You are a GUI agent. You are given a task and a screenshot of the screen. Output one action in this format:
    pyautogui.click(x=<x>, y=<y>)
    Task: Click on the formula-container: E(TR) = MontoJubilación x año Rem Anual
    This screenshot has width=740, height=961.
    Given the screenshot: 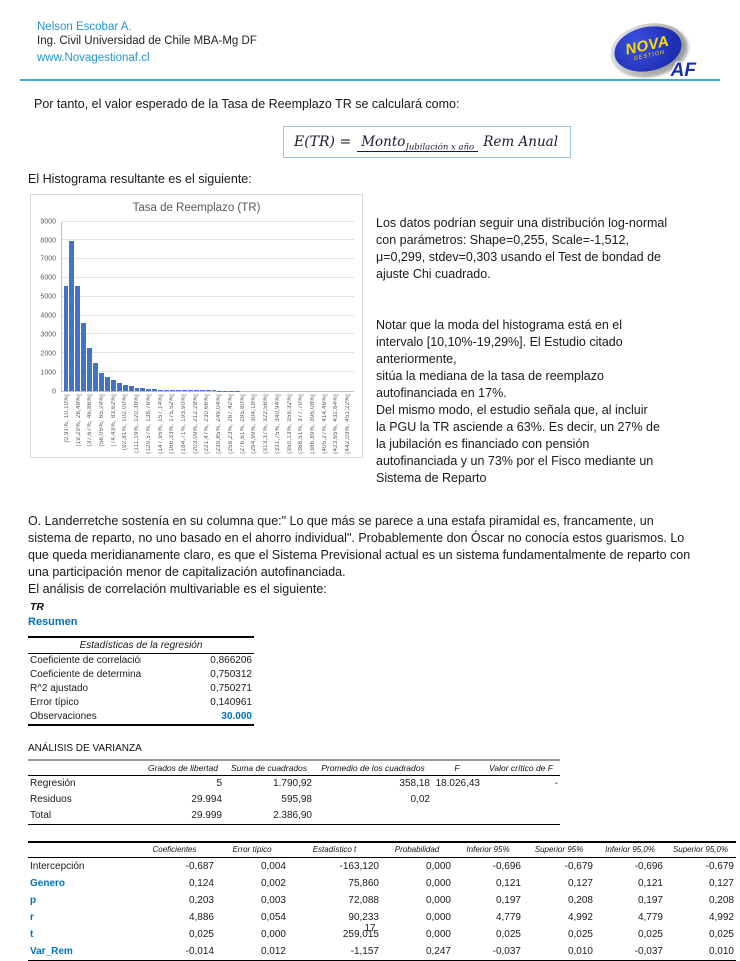 What is the action you would take?
    pyautogui.click(x=511, y=142)
    